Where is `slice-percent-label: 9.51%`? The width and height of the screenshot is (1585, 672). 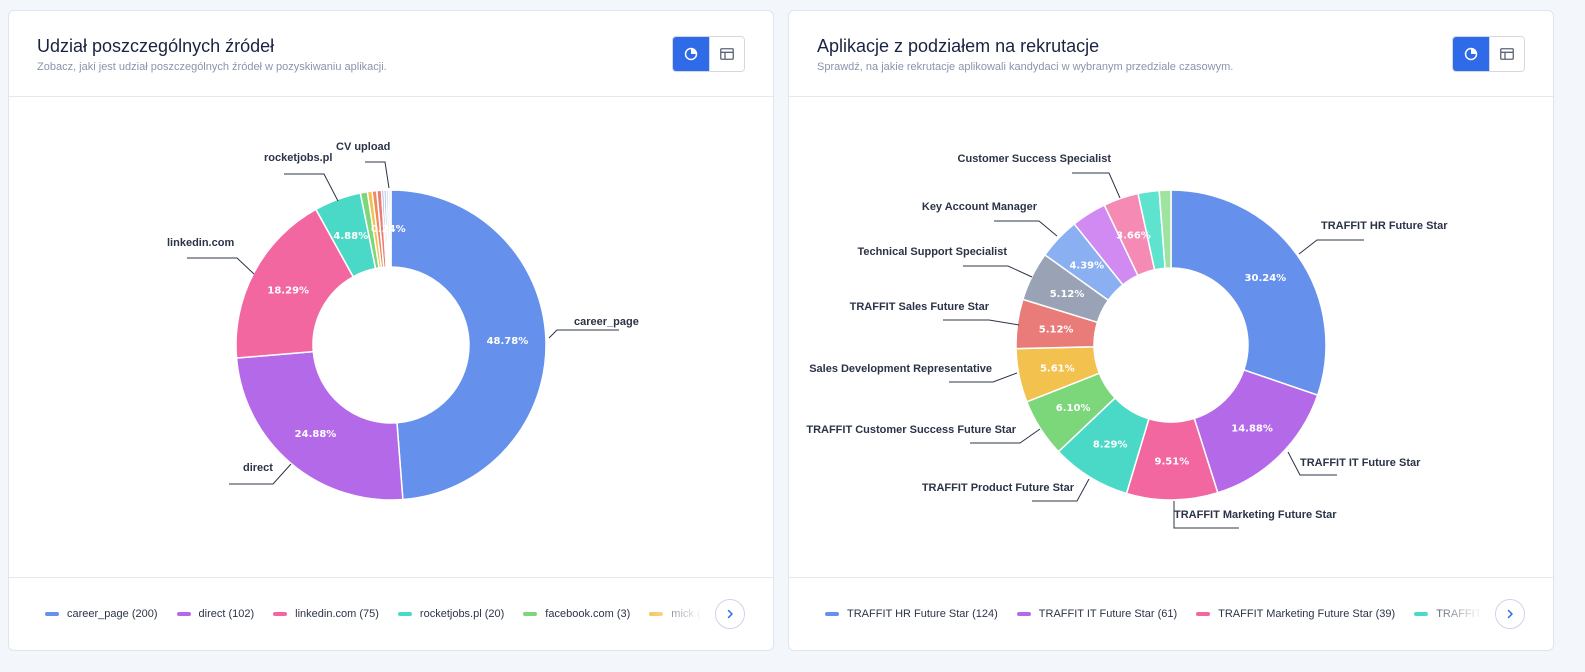 slice-percent-label: 9.51% is located at coordinates (1172, 461).